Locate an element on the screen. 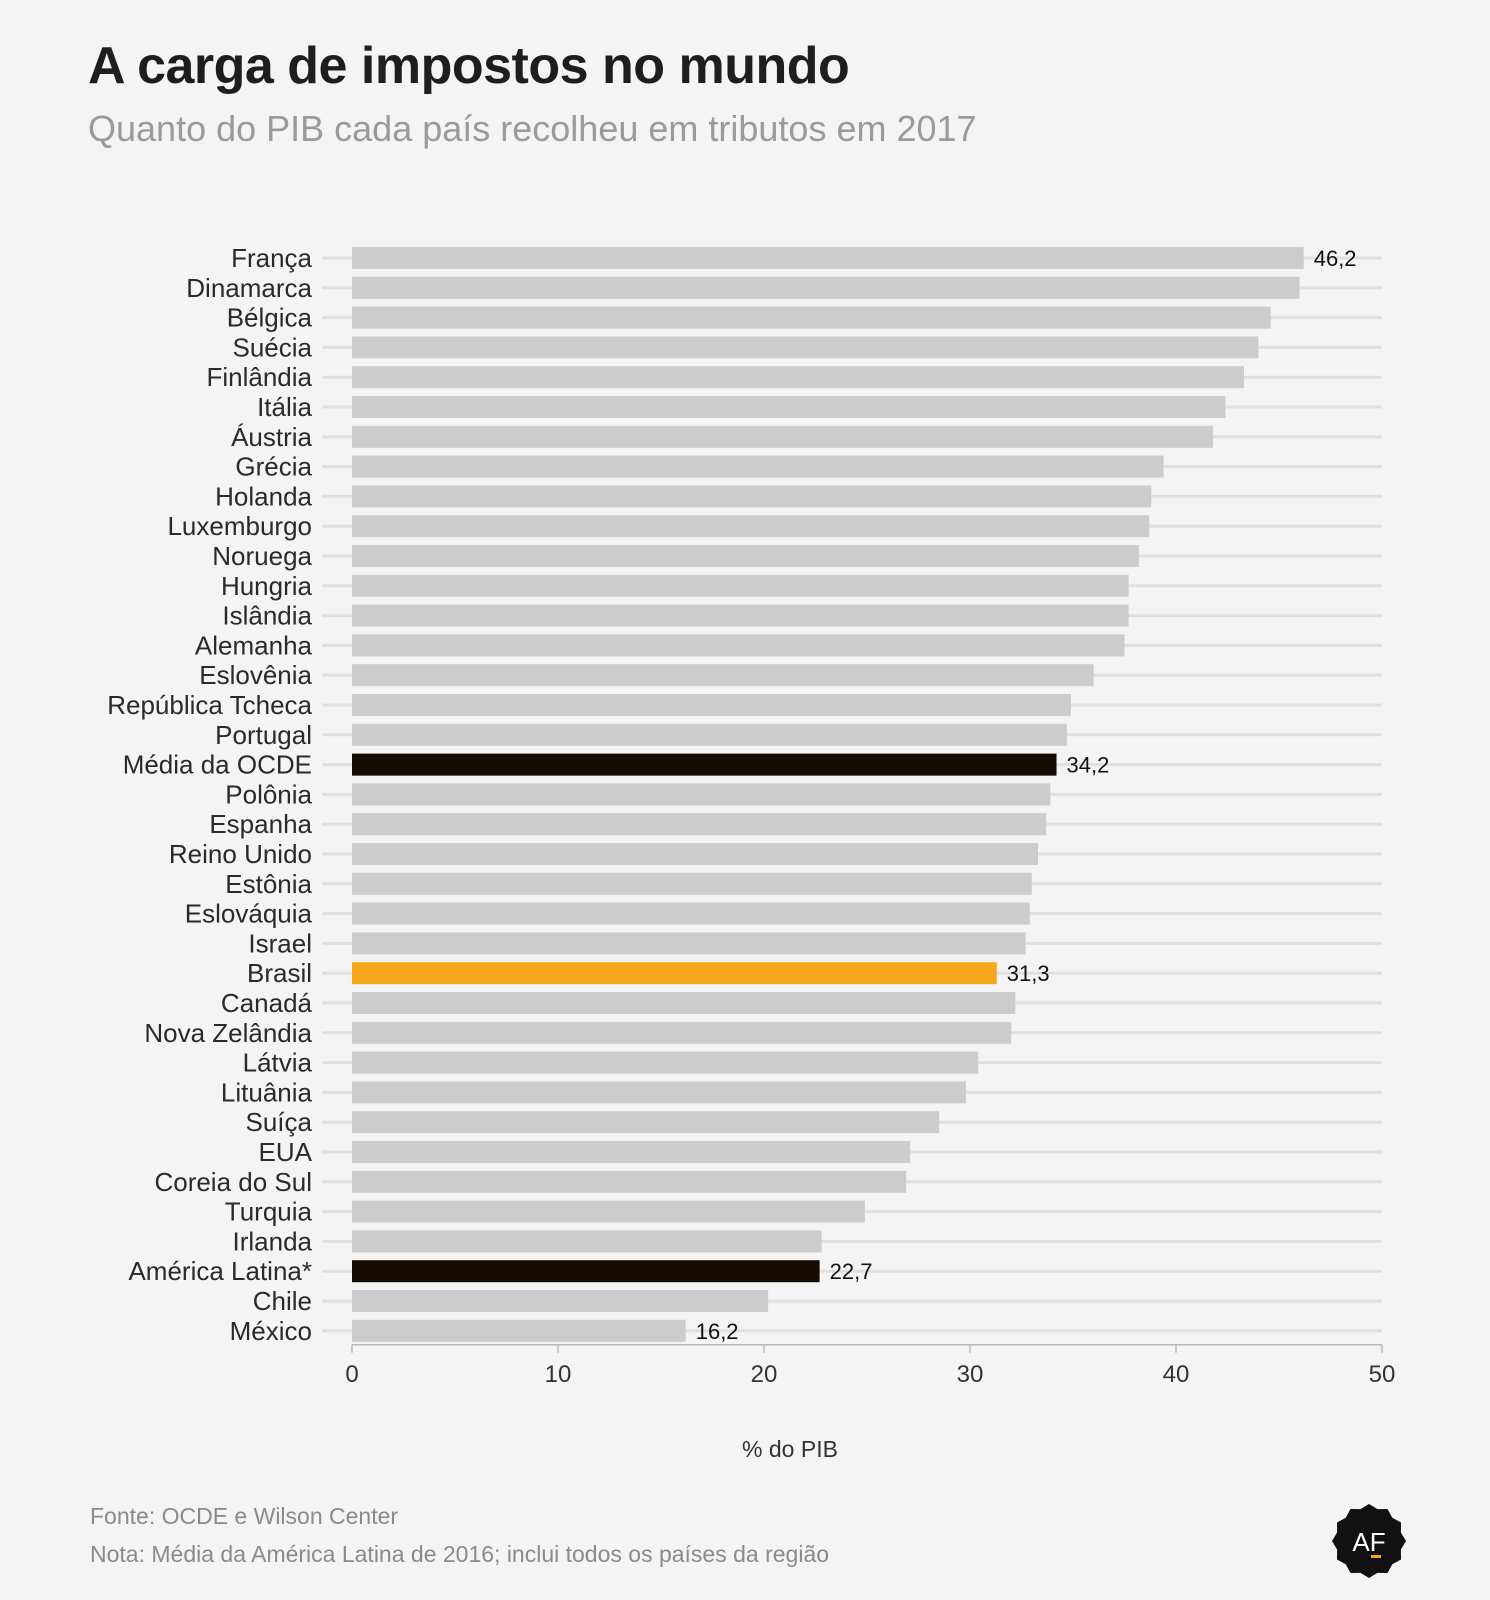 The image size is (1490, 1600). category-label: Nova Zelândia is located at coordinates (228, 1033).